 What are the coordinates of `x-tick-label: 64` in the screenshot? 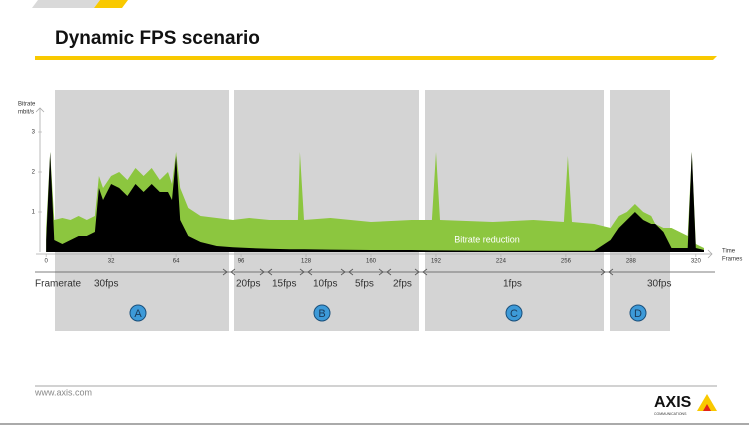 It's located at (176, 262).